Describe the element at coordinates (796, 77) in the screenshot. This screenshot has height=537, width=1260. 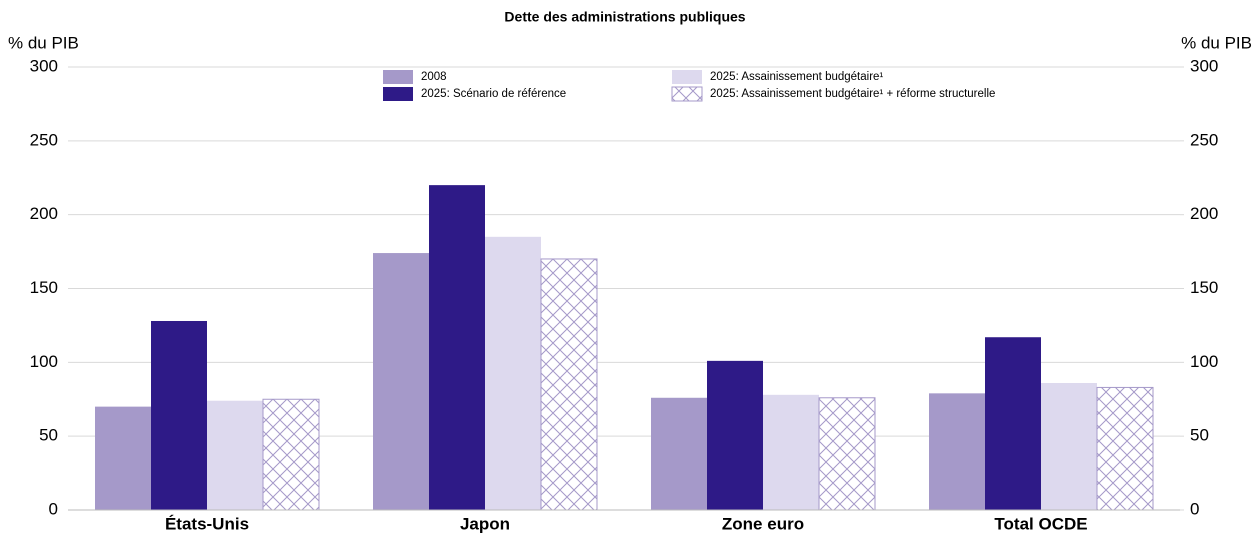
I see `legend-label: 2025: Assainissement budgétaire¹` at that location.